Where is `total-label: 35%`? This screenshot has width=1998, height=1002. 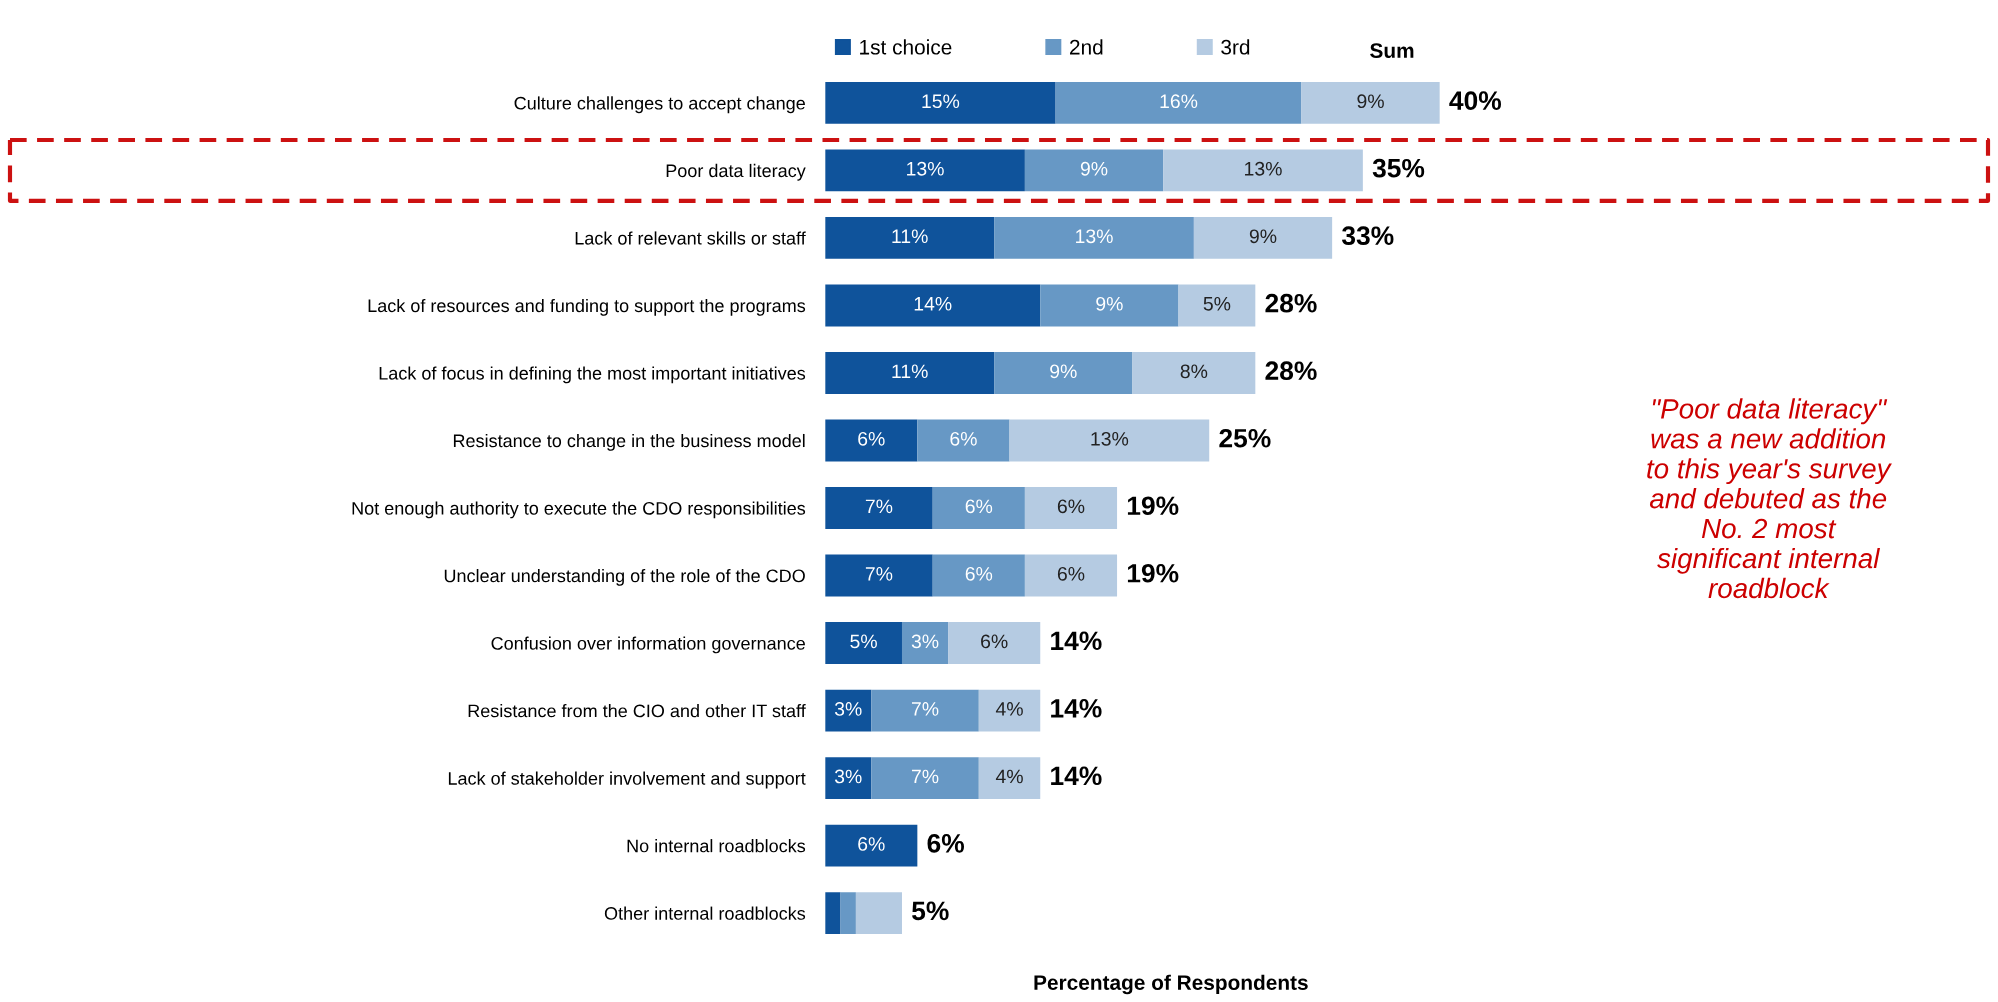
total-label: 35% is located at coordinates (1398, 168).